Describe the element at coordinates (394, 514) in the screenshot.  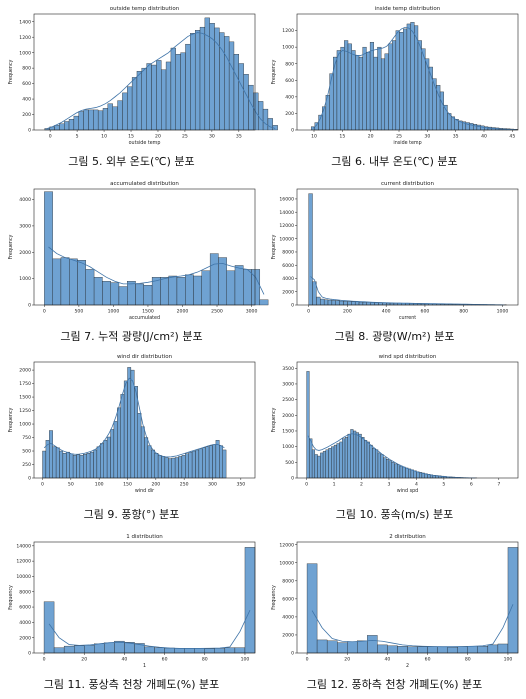
I see `caption-figure-10: 그림 10. 풍속(m/s) 분포` at that location.